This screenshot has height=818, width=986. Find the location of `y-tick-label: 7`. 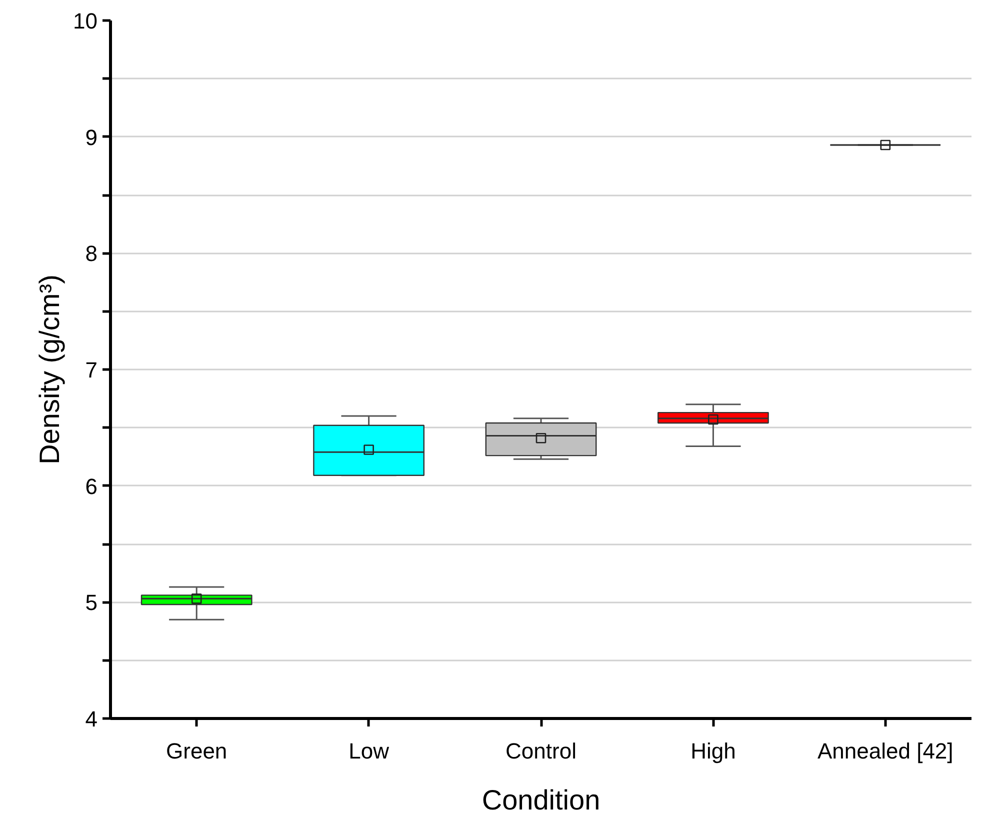

y-tick-label: 7 is located at coordinates (91, 370).